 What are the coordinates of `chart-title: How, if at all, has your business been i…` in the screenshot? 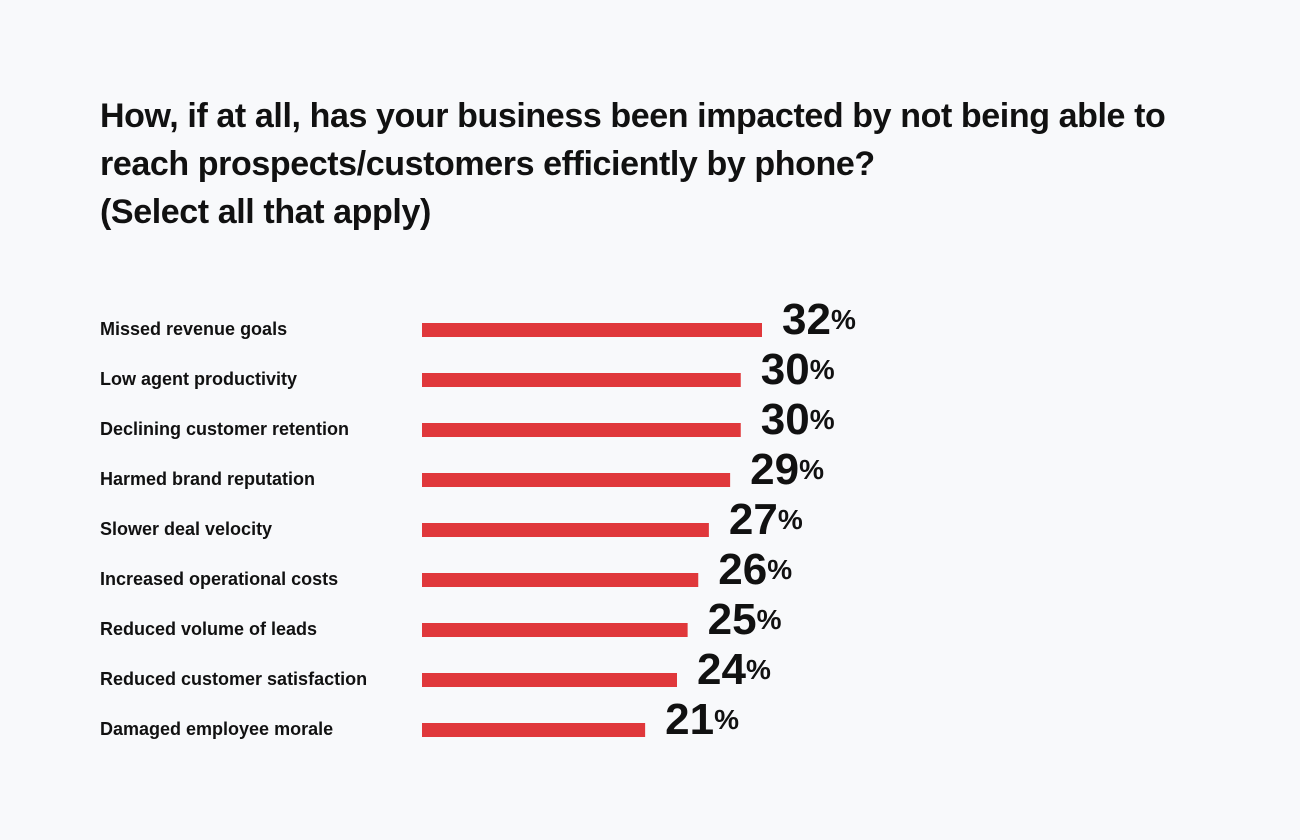 It's located at (633, 140).